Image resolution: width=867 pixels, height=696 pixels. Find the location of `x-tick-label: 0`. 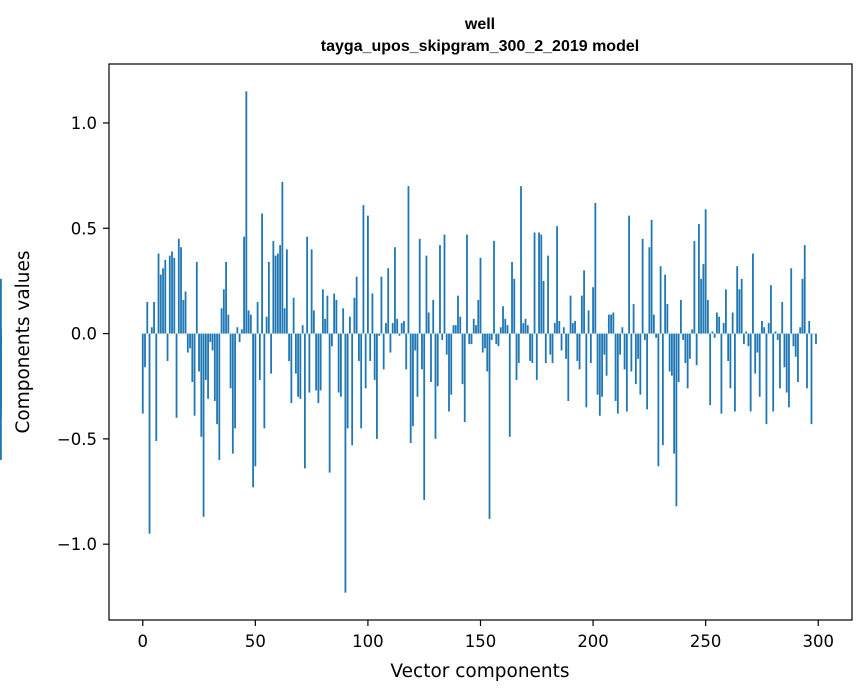

x-tick-label: 0 is located at coordinates (143, 641).